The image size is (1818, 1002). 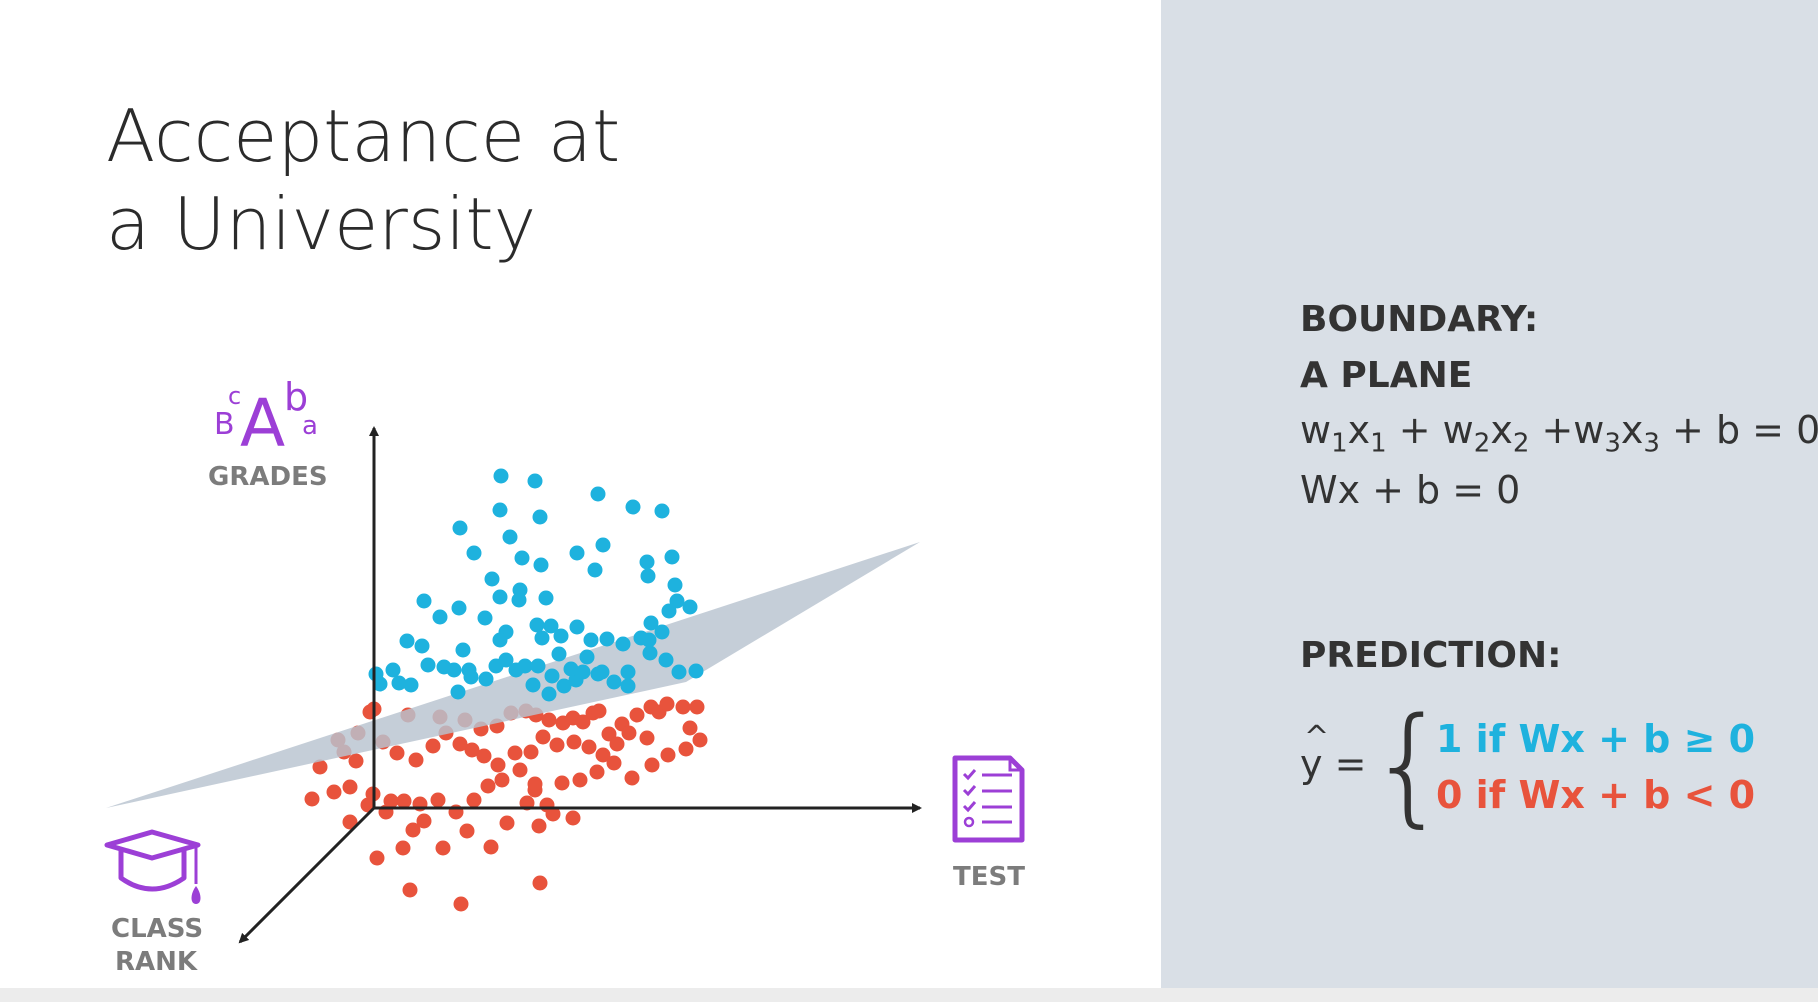 I want to click on class-rank-label-line-1: CLASS, so click(x=157, y=929).